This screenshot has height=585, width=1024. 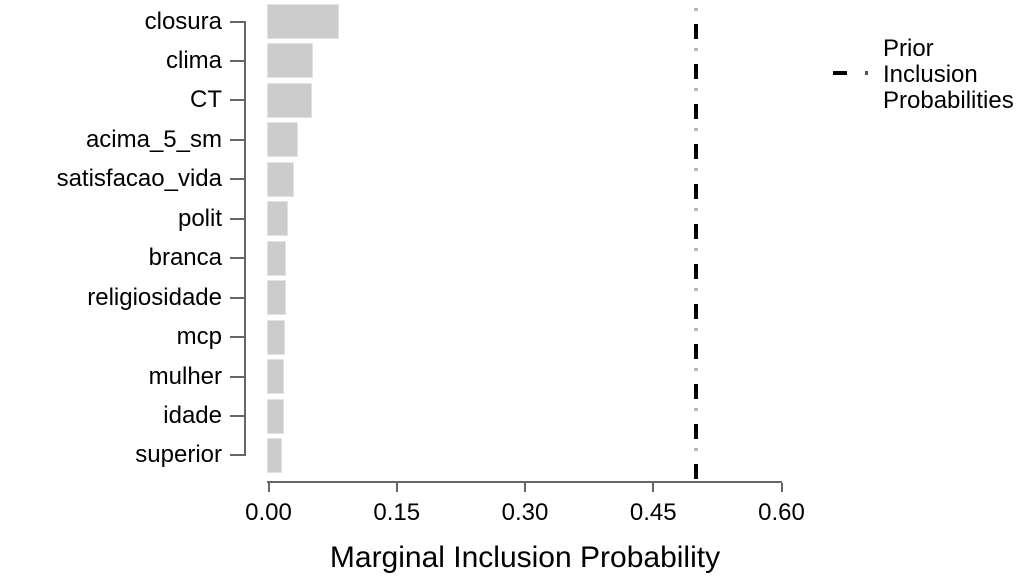 I want to click on prior-line, so click(x=695, y=241).